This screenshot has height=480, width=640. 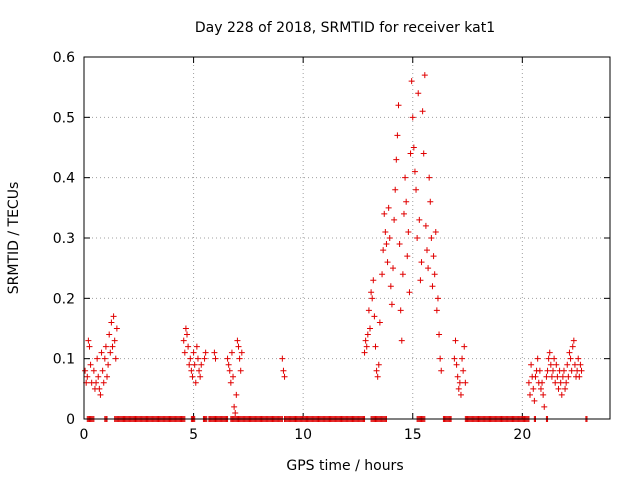 I want to click on x-tick-label: 0, so click(x=84, y=435).